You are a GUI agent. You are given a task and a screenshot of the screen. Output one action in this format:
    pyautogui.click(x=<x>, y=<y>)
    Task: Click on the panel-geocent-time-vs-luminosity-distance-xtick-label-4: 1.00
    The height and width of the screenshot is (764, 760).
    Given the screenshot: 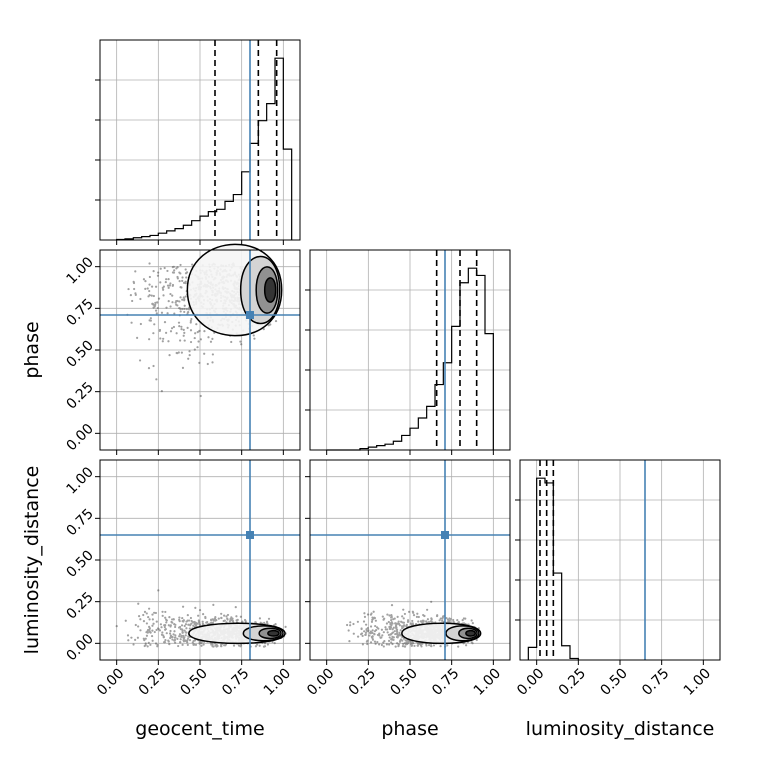 What is the action you would take?
    pyautogui.click(x=277, y=682)
    